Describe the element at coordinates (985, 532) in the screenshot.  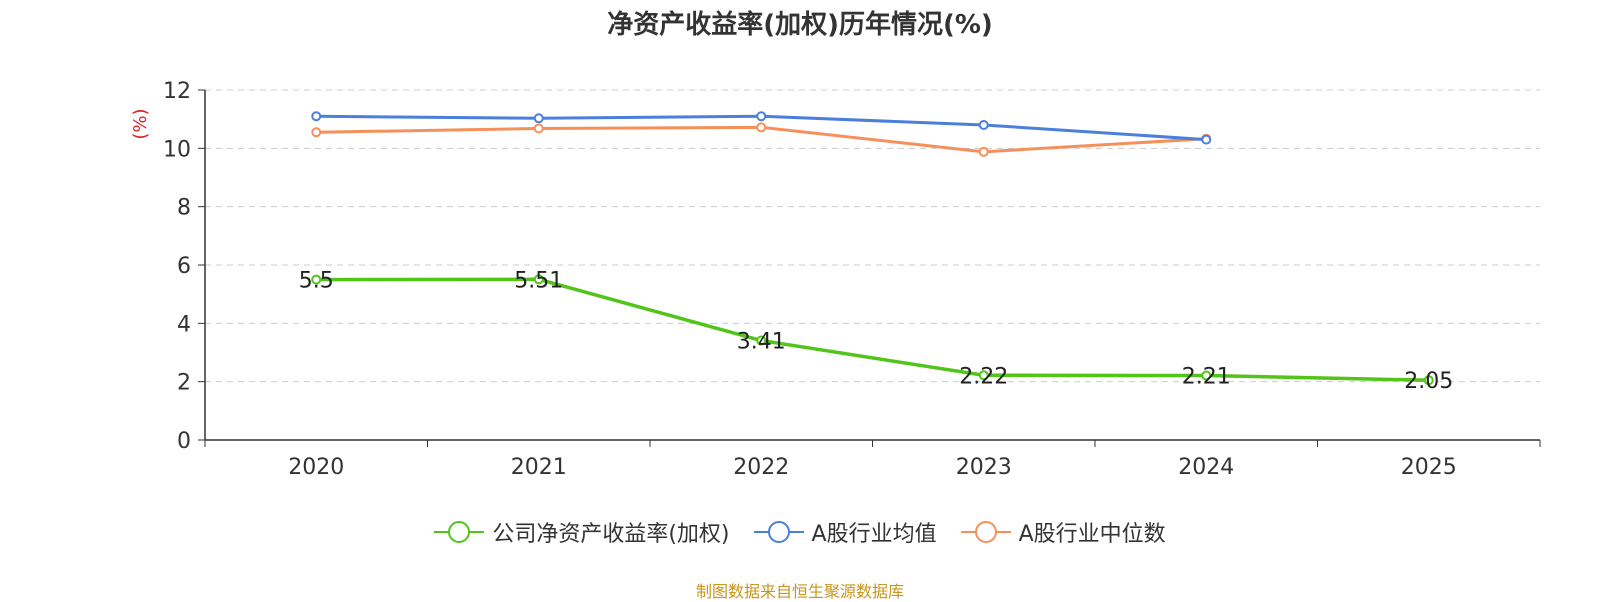
I see `legend-swatch-orange` at that location.